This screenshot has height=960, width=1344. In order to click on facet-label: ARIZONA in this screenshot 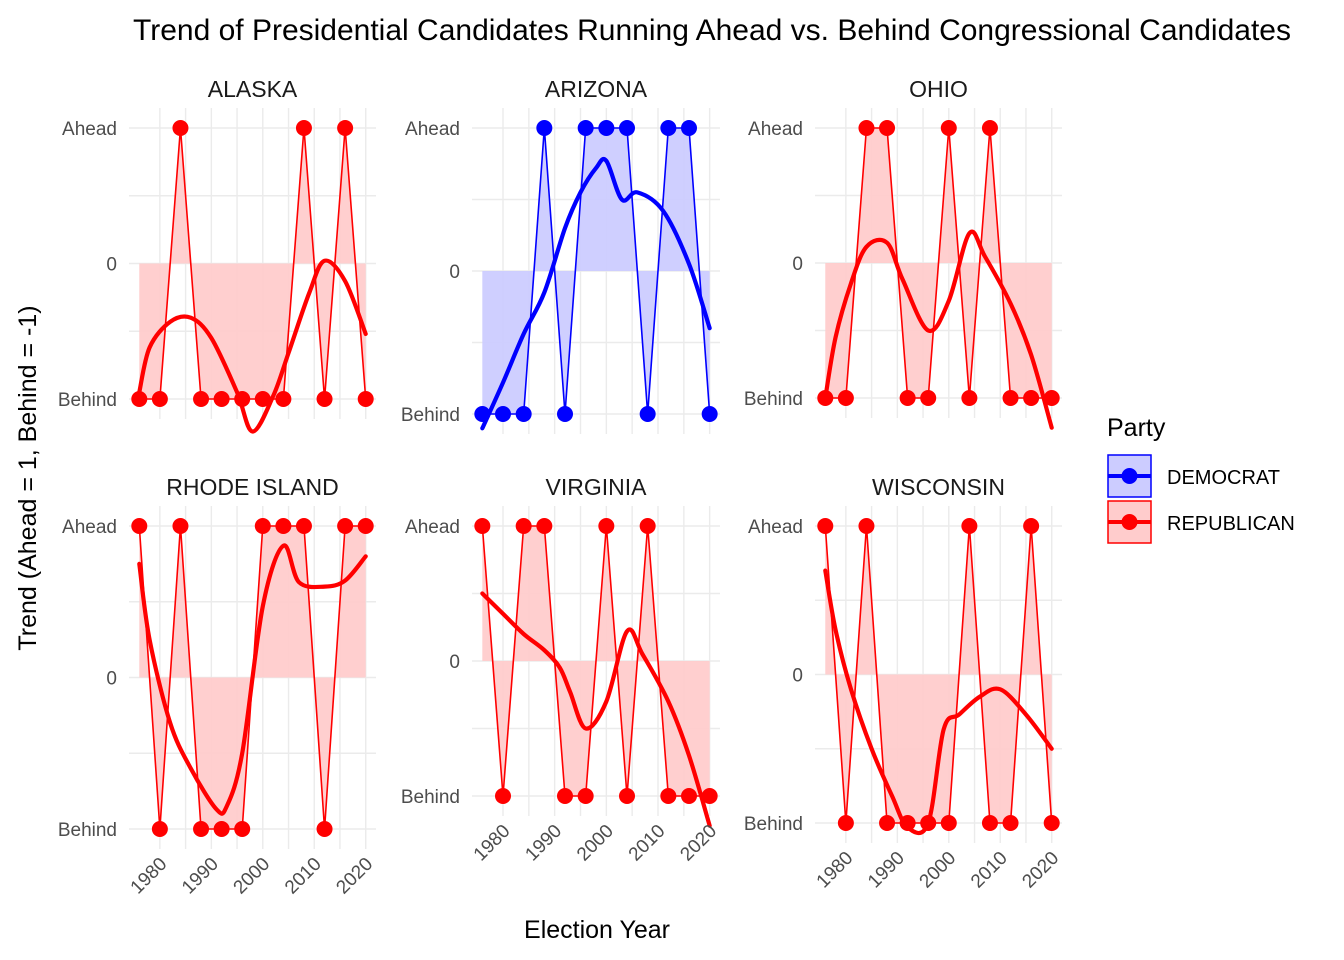, I will do `click(596, 89)`.